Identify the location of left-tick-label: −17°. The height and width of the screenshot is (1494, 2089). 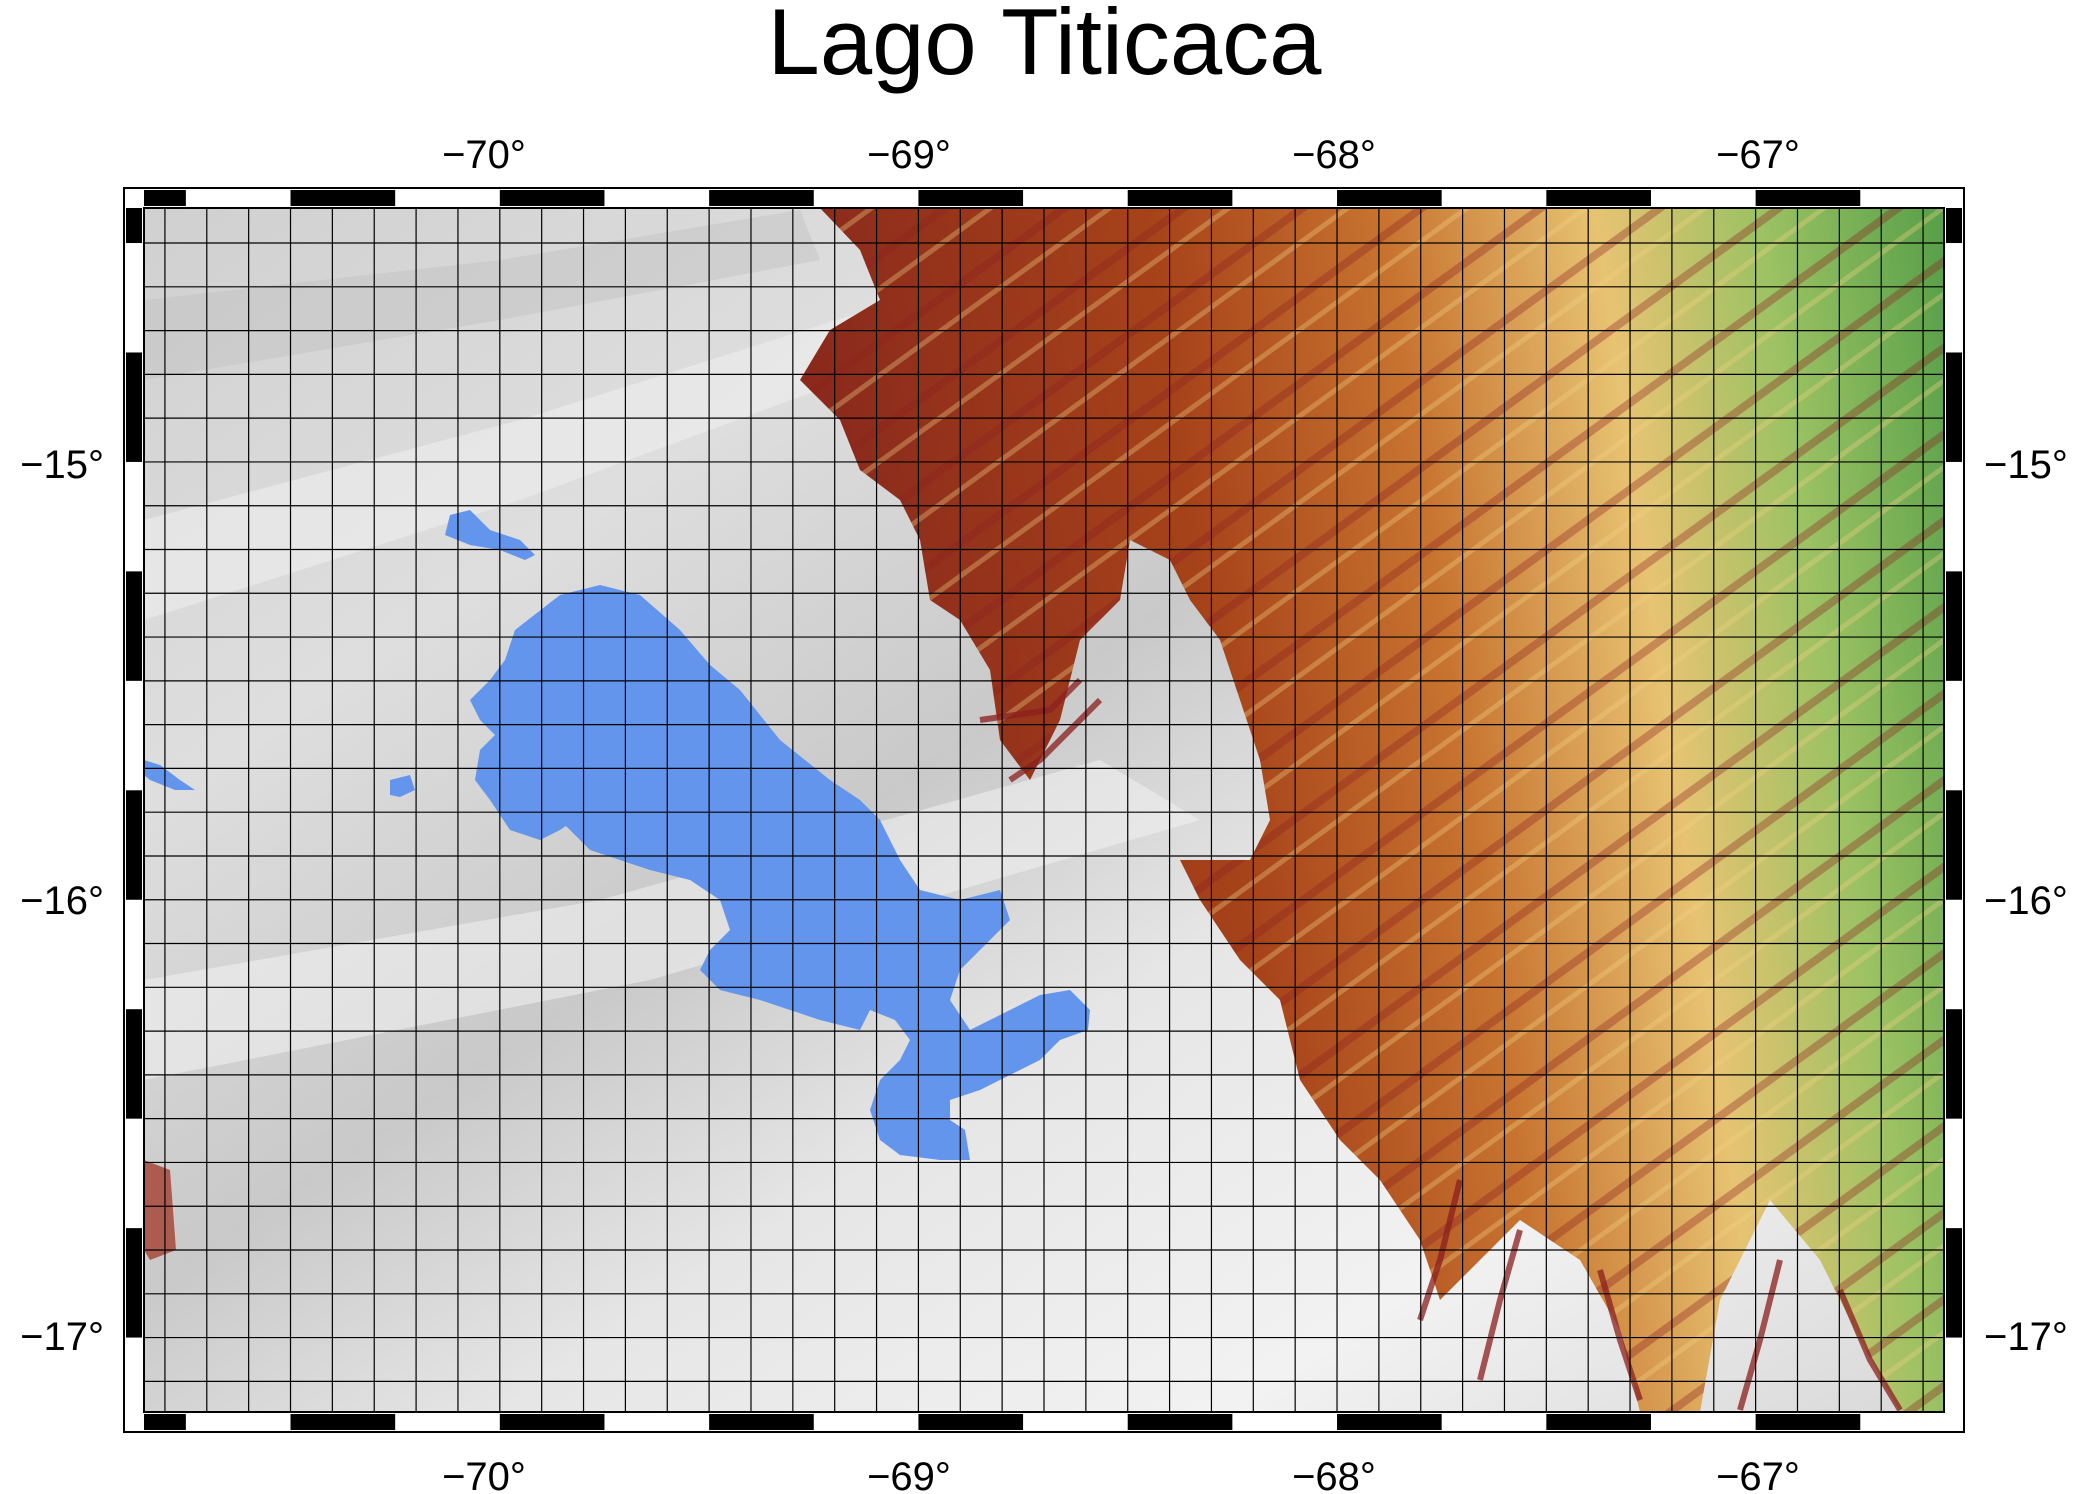
(62, 1337).